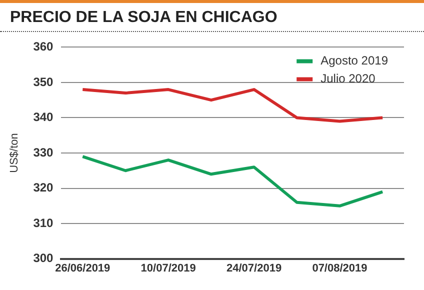 This screenshot has height=290, width=424. I want to click on y-tick-label: 300, so click(43, 258).